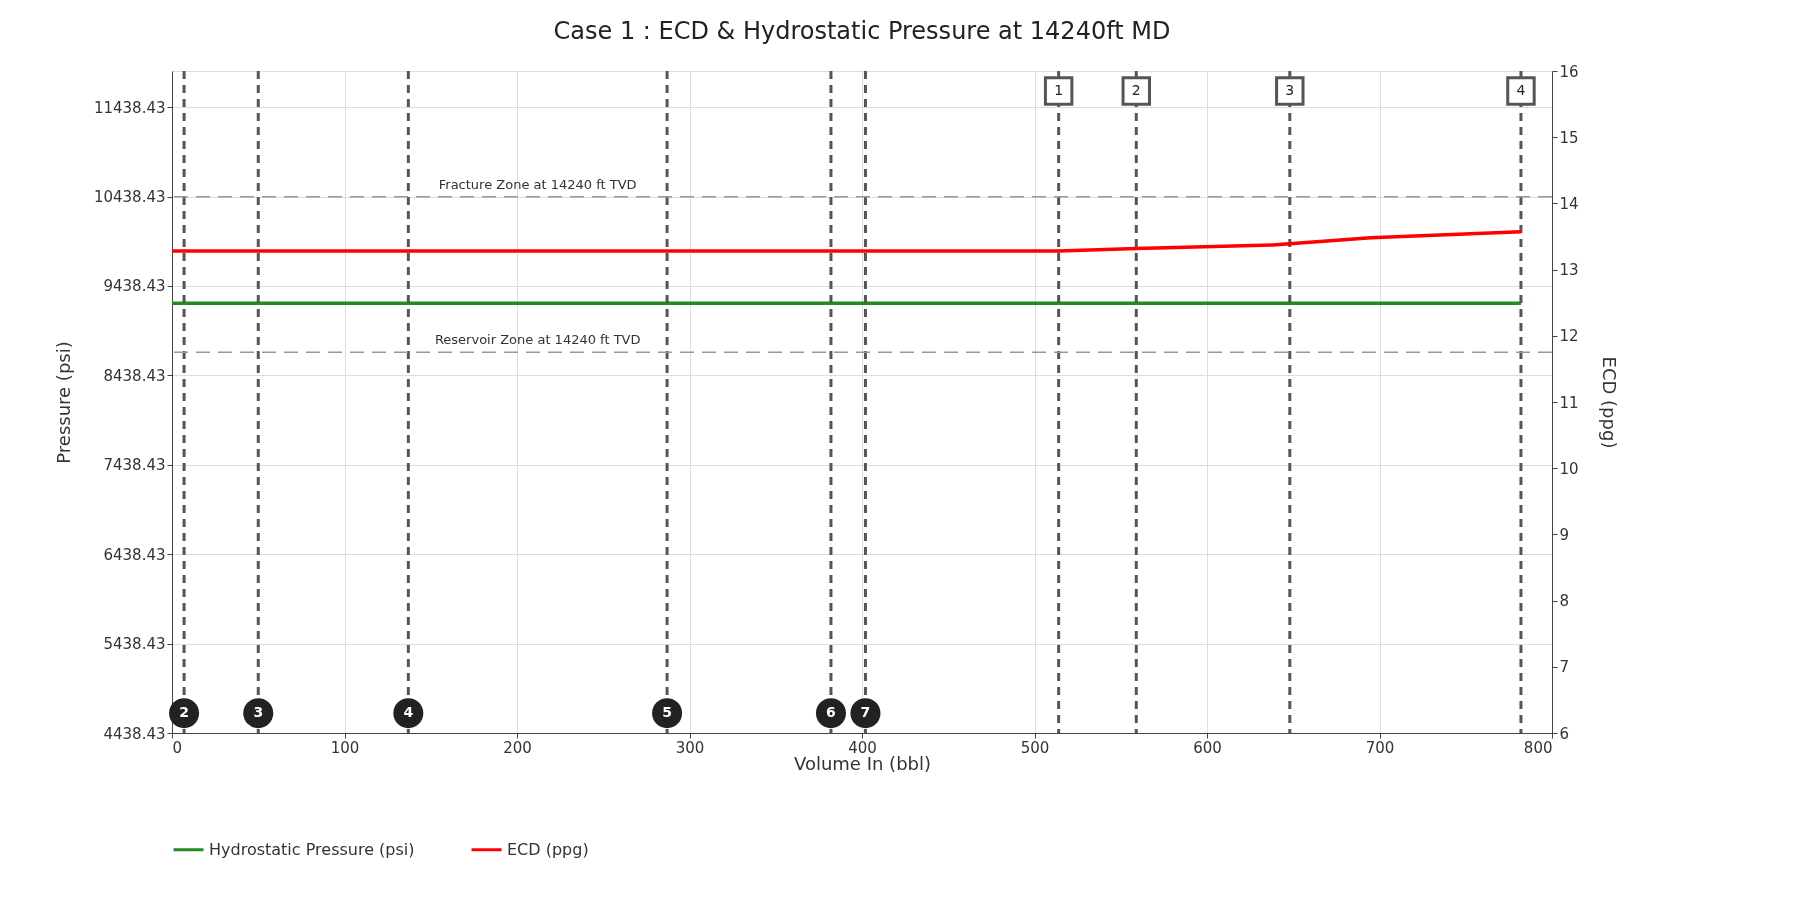 The height and width of the screenshot is (917, 1816). I want to click on y-tick-label: 4438.43, so click(134, 733).